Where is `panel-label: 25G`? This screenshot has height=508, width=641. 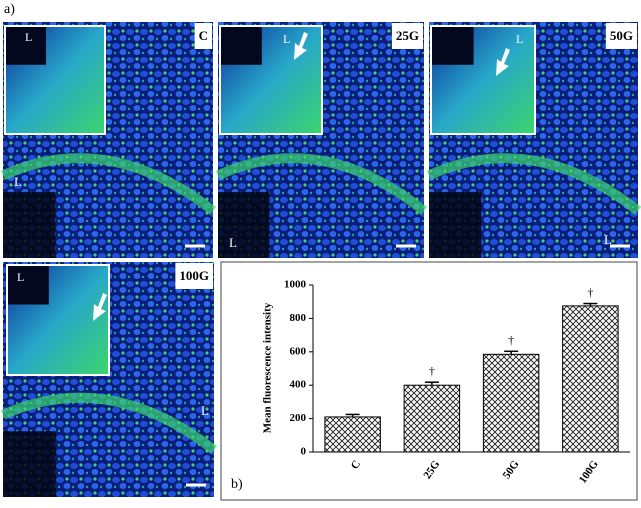
panel-label: 25G is located at coordinates (407, 35).